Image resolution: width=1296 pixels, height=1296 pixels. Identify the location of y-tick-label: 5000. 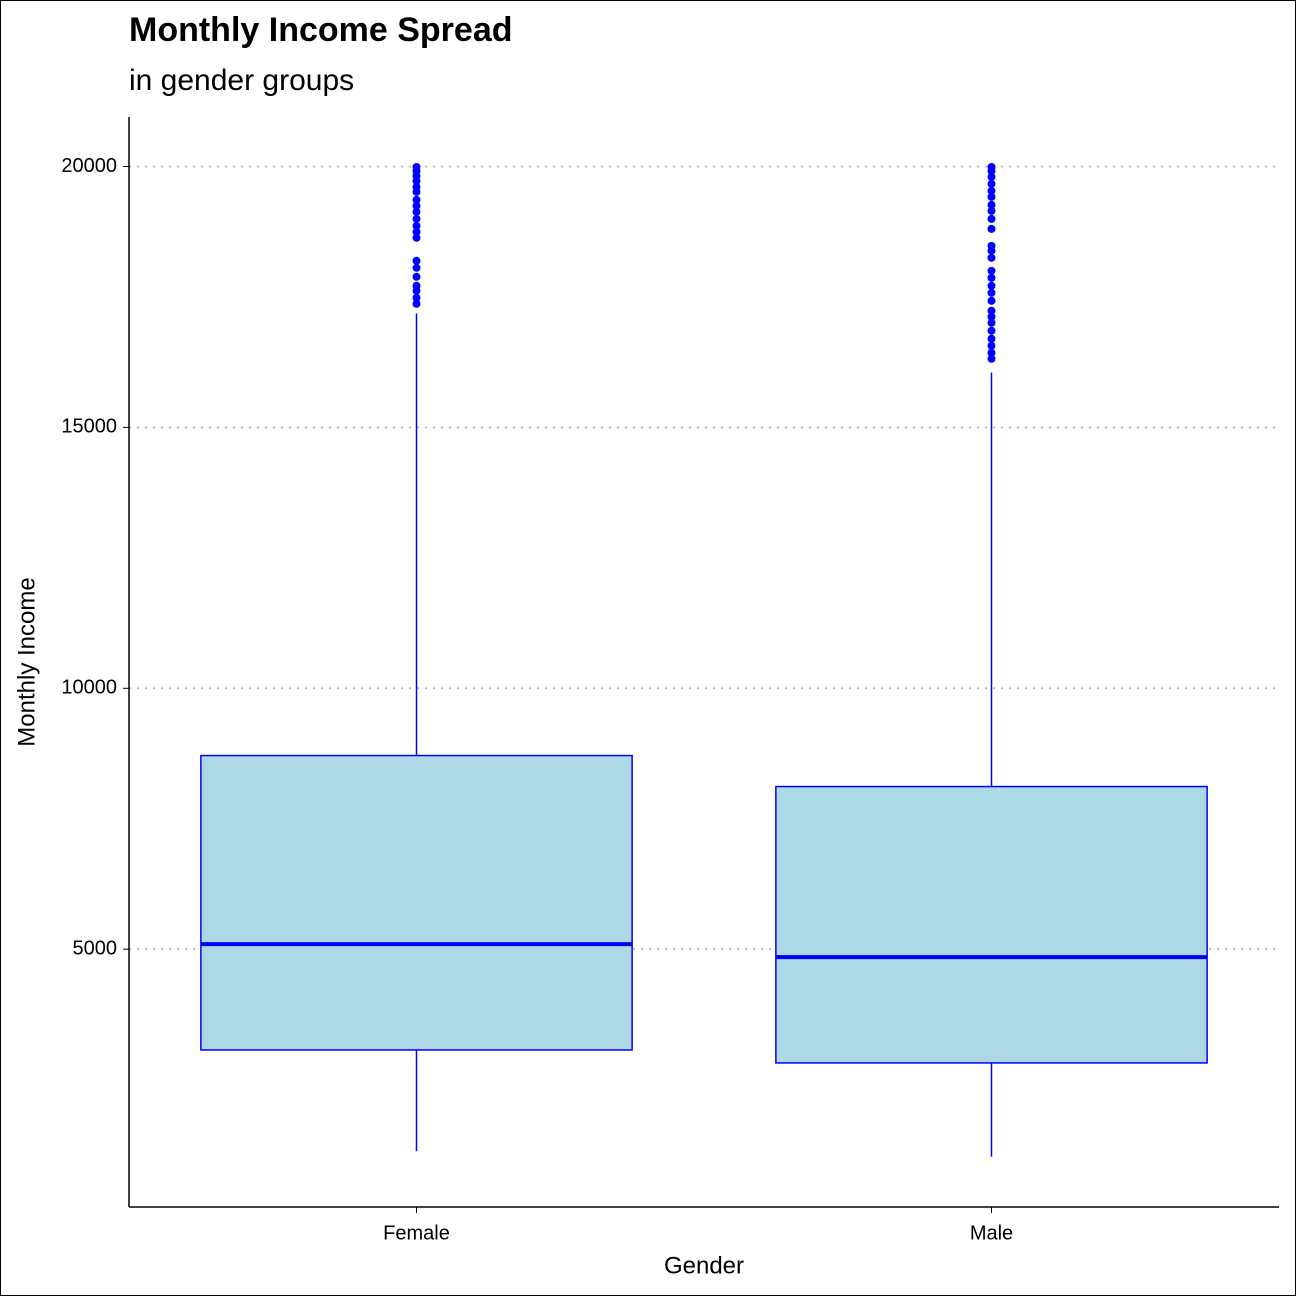
(95, 948).